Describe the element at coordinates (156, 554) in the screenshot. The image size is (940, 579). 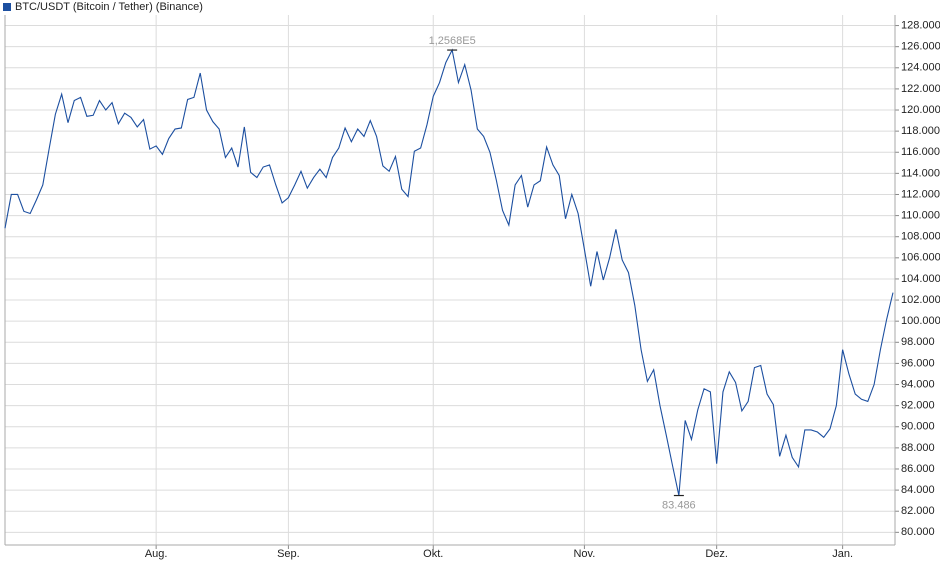
I see `x-tick-label: Aug.` at that location.